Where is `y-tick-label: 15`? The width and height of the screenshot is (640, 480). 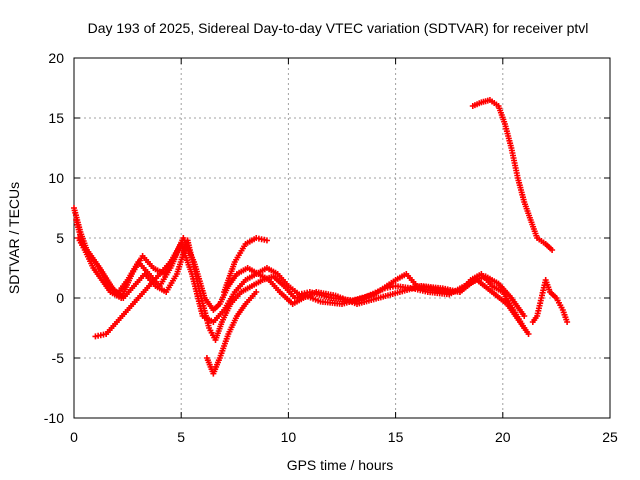 y-tick-label: 15 is located at coordinates (56, 118).